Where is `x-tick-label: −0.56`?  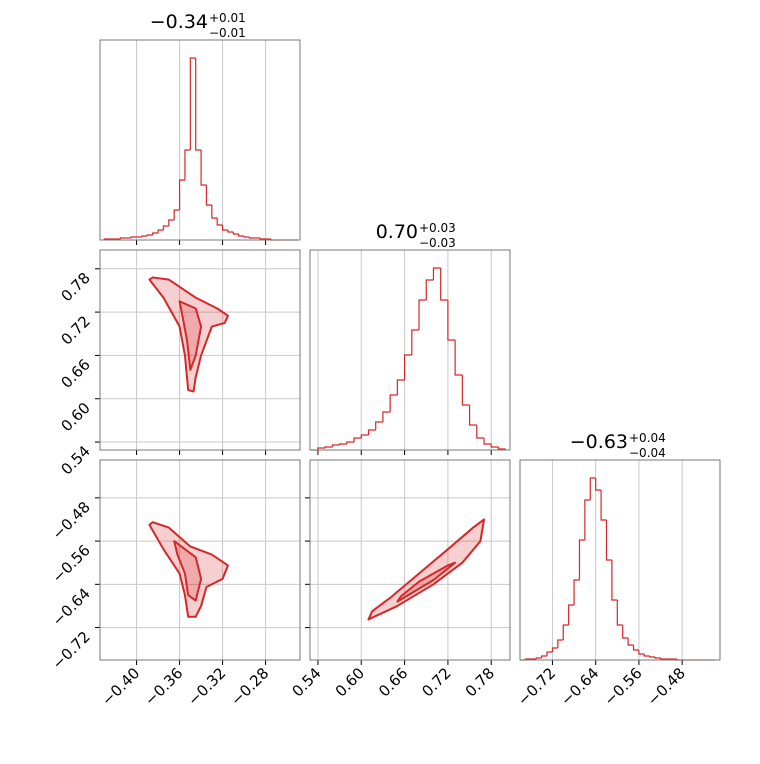 x-tick-label: −0.56 is located at coordinates (623, 686).